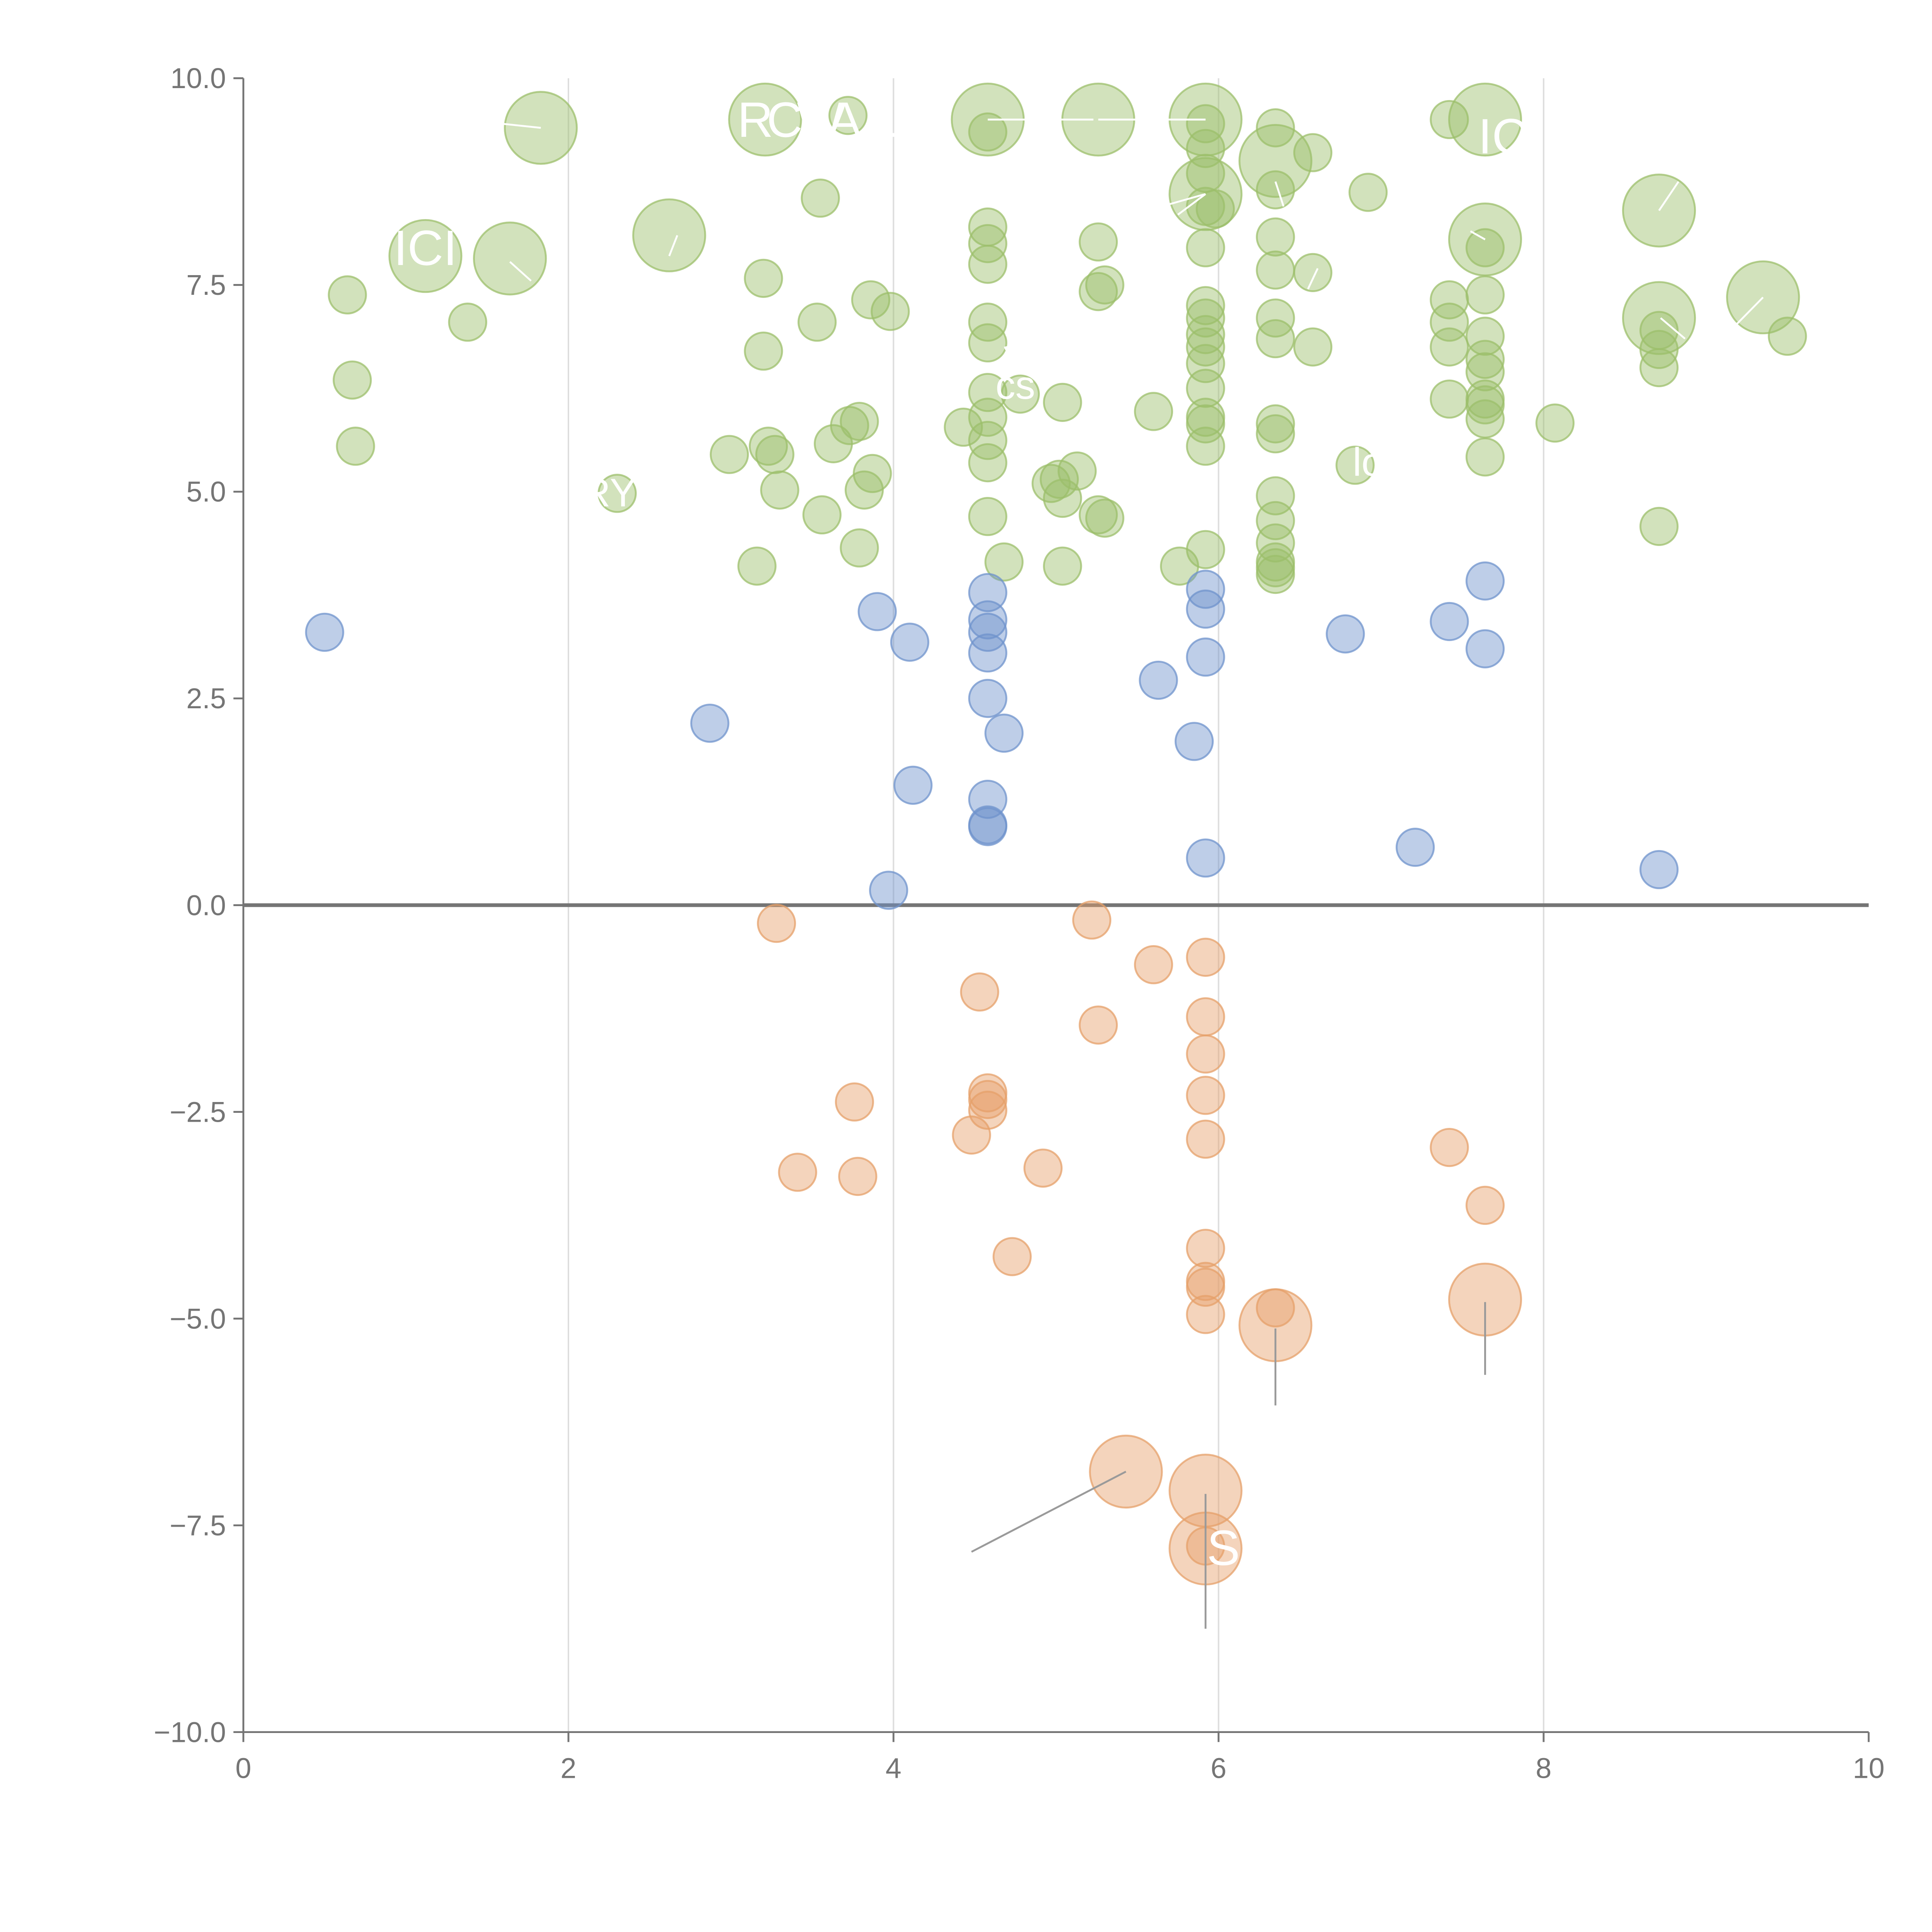 The width and height of the screenshot is (1932, 1932). What do you see at coordinates (755, 120) in the screenshot?
I see `bubble-label: R` at bounding box center [755, 120].